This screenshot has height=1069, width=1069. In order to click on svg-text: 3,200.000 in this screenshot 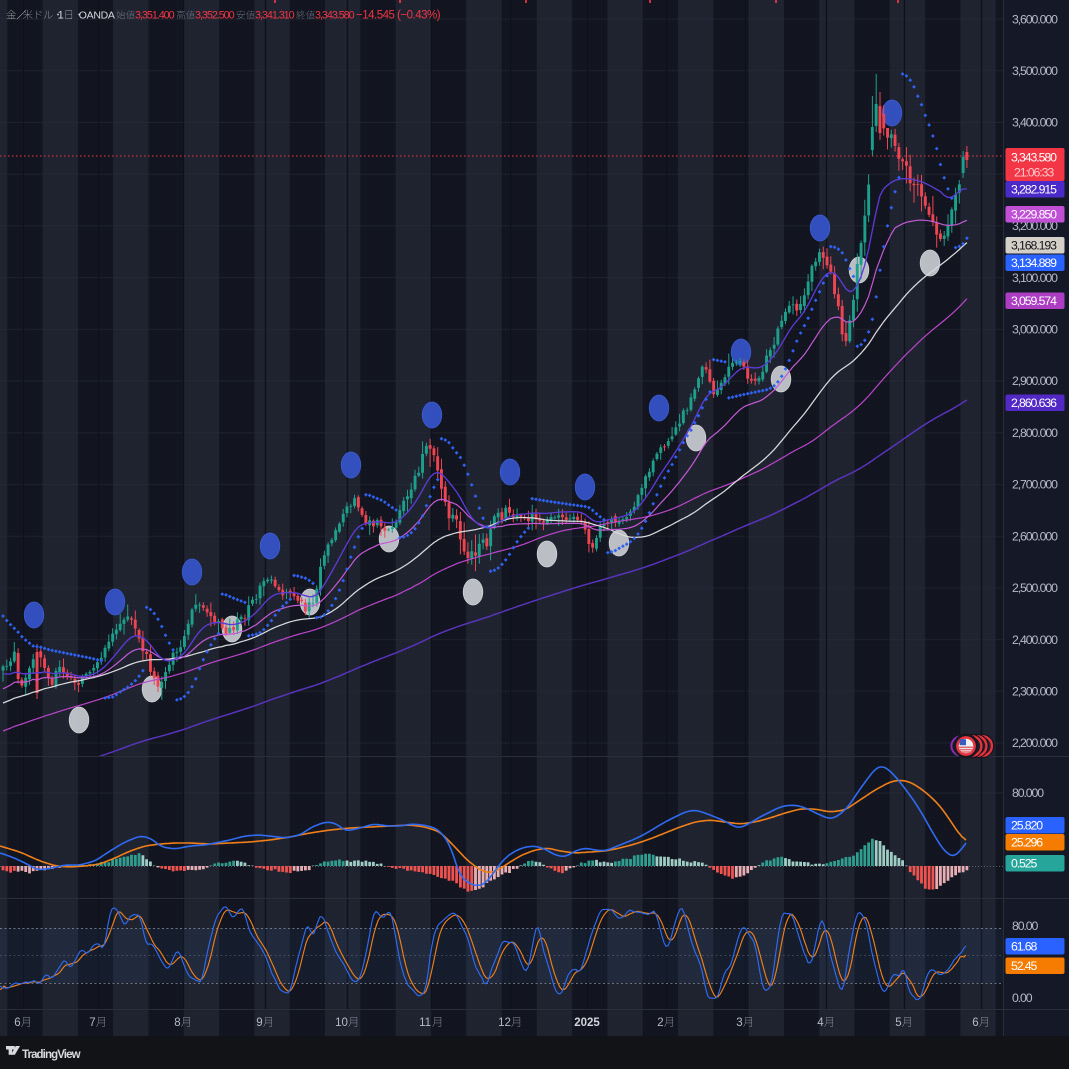, I will do `click(1035, 226)`.